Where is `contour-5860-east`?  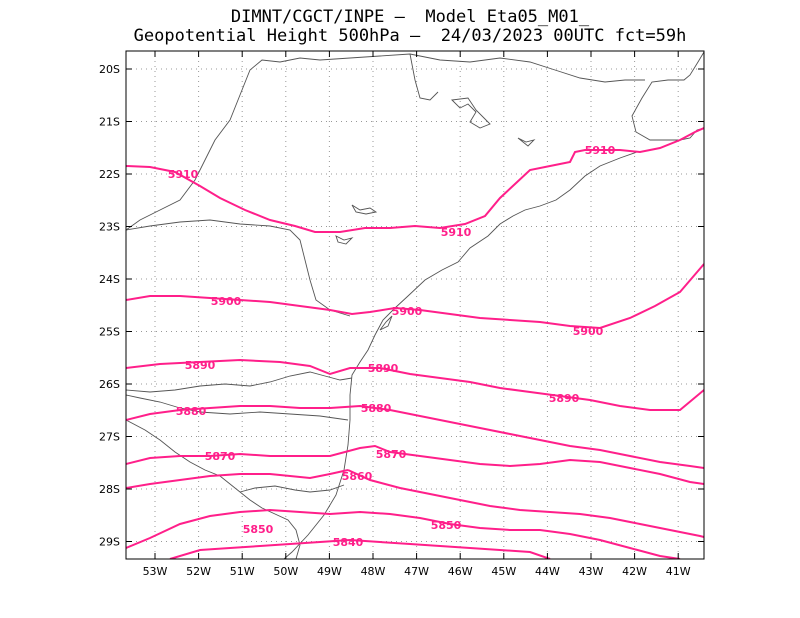 contour-5860-east is located at coordinates (525, 503).